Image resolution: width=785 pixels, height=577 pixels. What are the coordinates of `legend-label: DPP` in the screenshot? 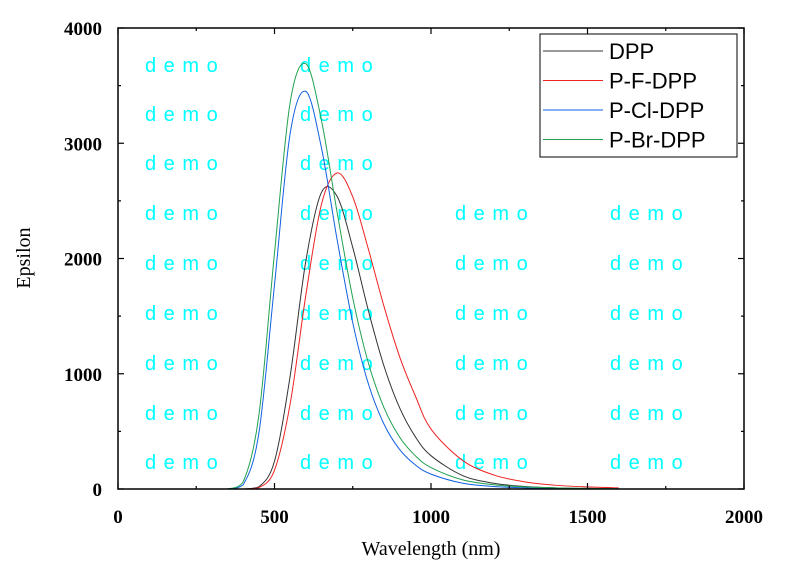 It's located at (631, 51).